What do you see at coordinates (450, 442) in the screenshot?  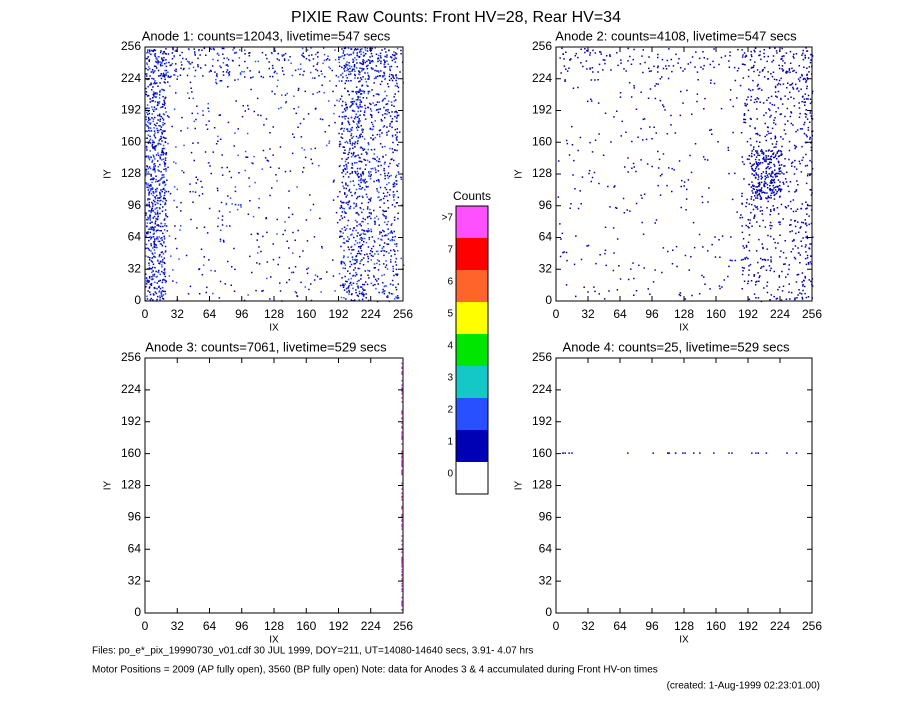 I see `colorbar-label: 1` at bounding box center [450, 442].